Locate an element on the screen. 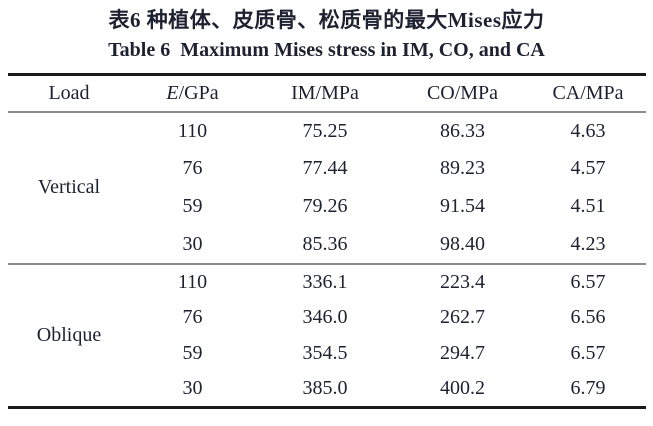 This screenshot has width=653, height=426. table-row: 76 346.0 262.7 6.56 is located at coordinates (327, 318).